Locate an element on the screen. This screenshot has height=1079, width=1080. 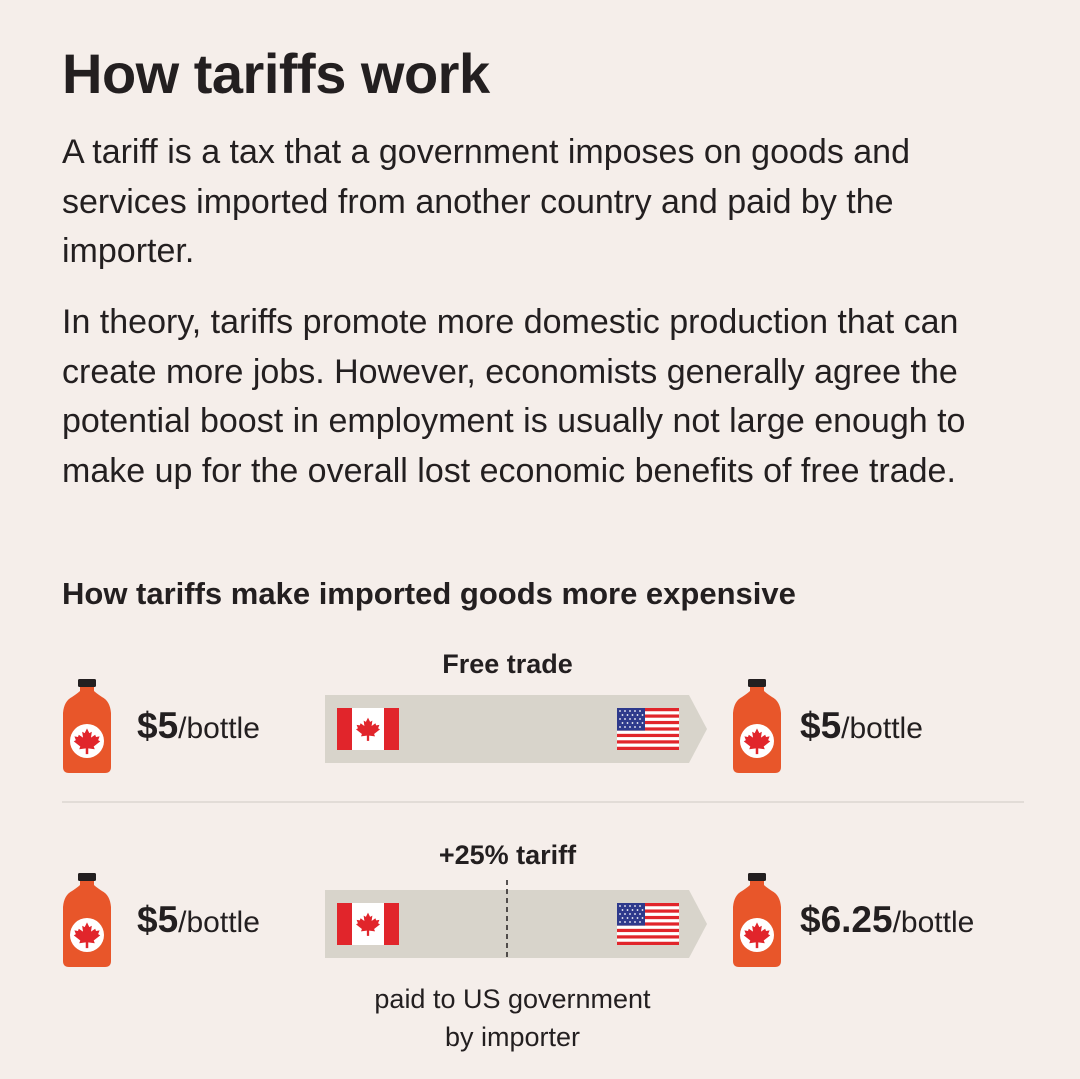
destination-price: $6.25/bottle is located at coordinates (887, 921).